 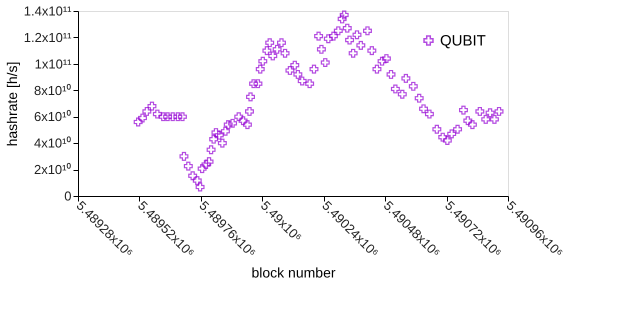 What do you see at coordinates (53, 90) in the screenshot?
I see `y-tick-label: 8x10¹⁰` at bounding box center [53, 90].